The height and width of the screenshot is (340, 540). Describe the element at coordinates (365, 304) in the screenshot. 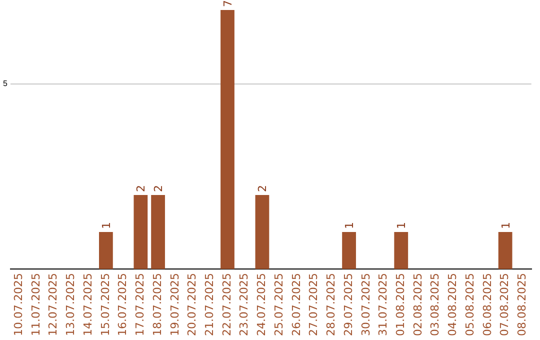

I see `x-tick-label: 30.07.2025` at that location.